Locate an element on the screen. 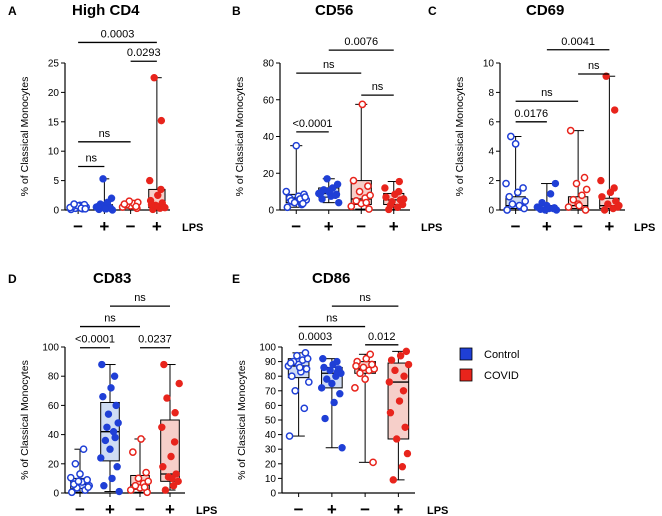  panel-letter: B is located at coordinates (236, 11).